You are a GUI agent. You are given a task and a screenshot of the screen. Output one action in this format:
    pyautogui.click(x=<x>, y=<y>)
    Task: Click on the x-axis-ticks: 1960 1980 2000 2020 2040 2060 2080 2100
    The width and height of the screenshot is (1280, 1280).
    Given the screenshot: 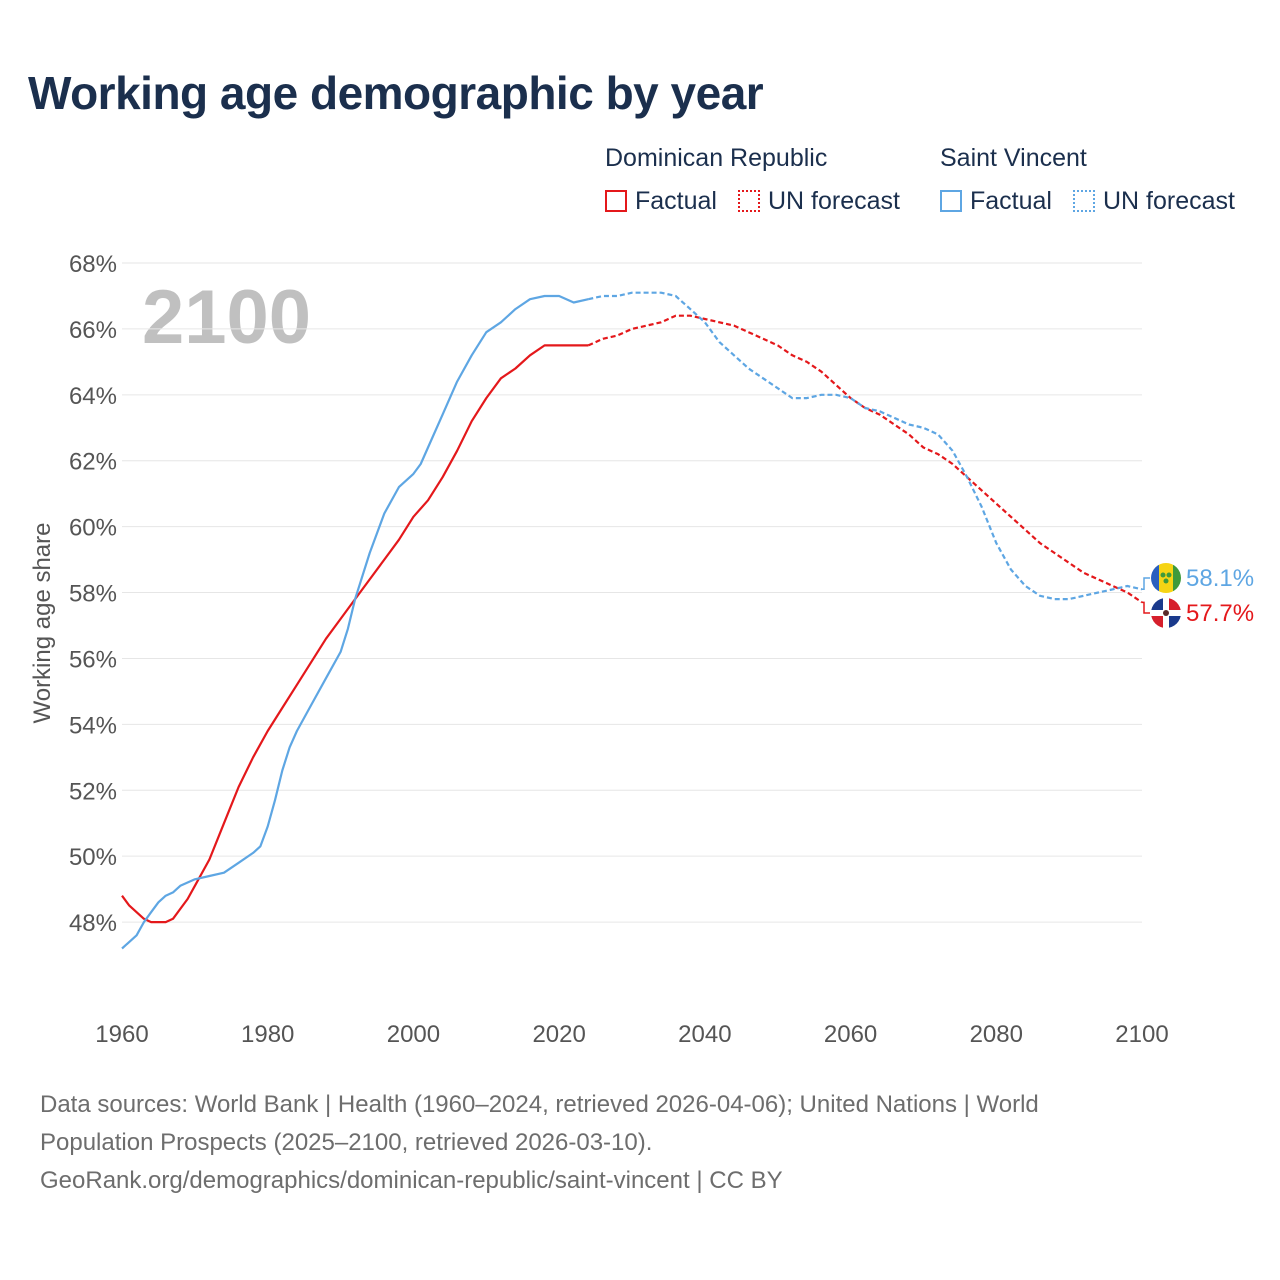 What is the action you would take?
    pyautogui.click(x=631, y=1034)
    